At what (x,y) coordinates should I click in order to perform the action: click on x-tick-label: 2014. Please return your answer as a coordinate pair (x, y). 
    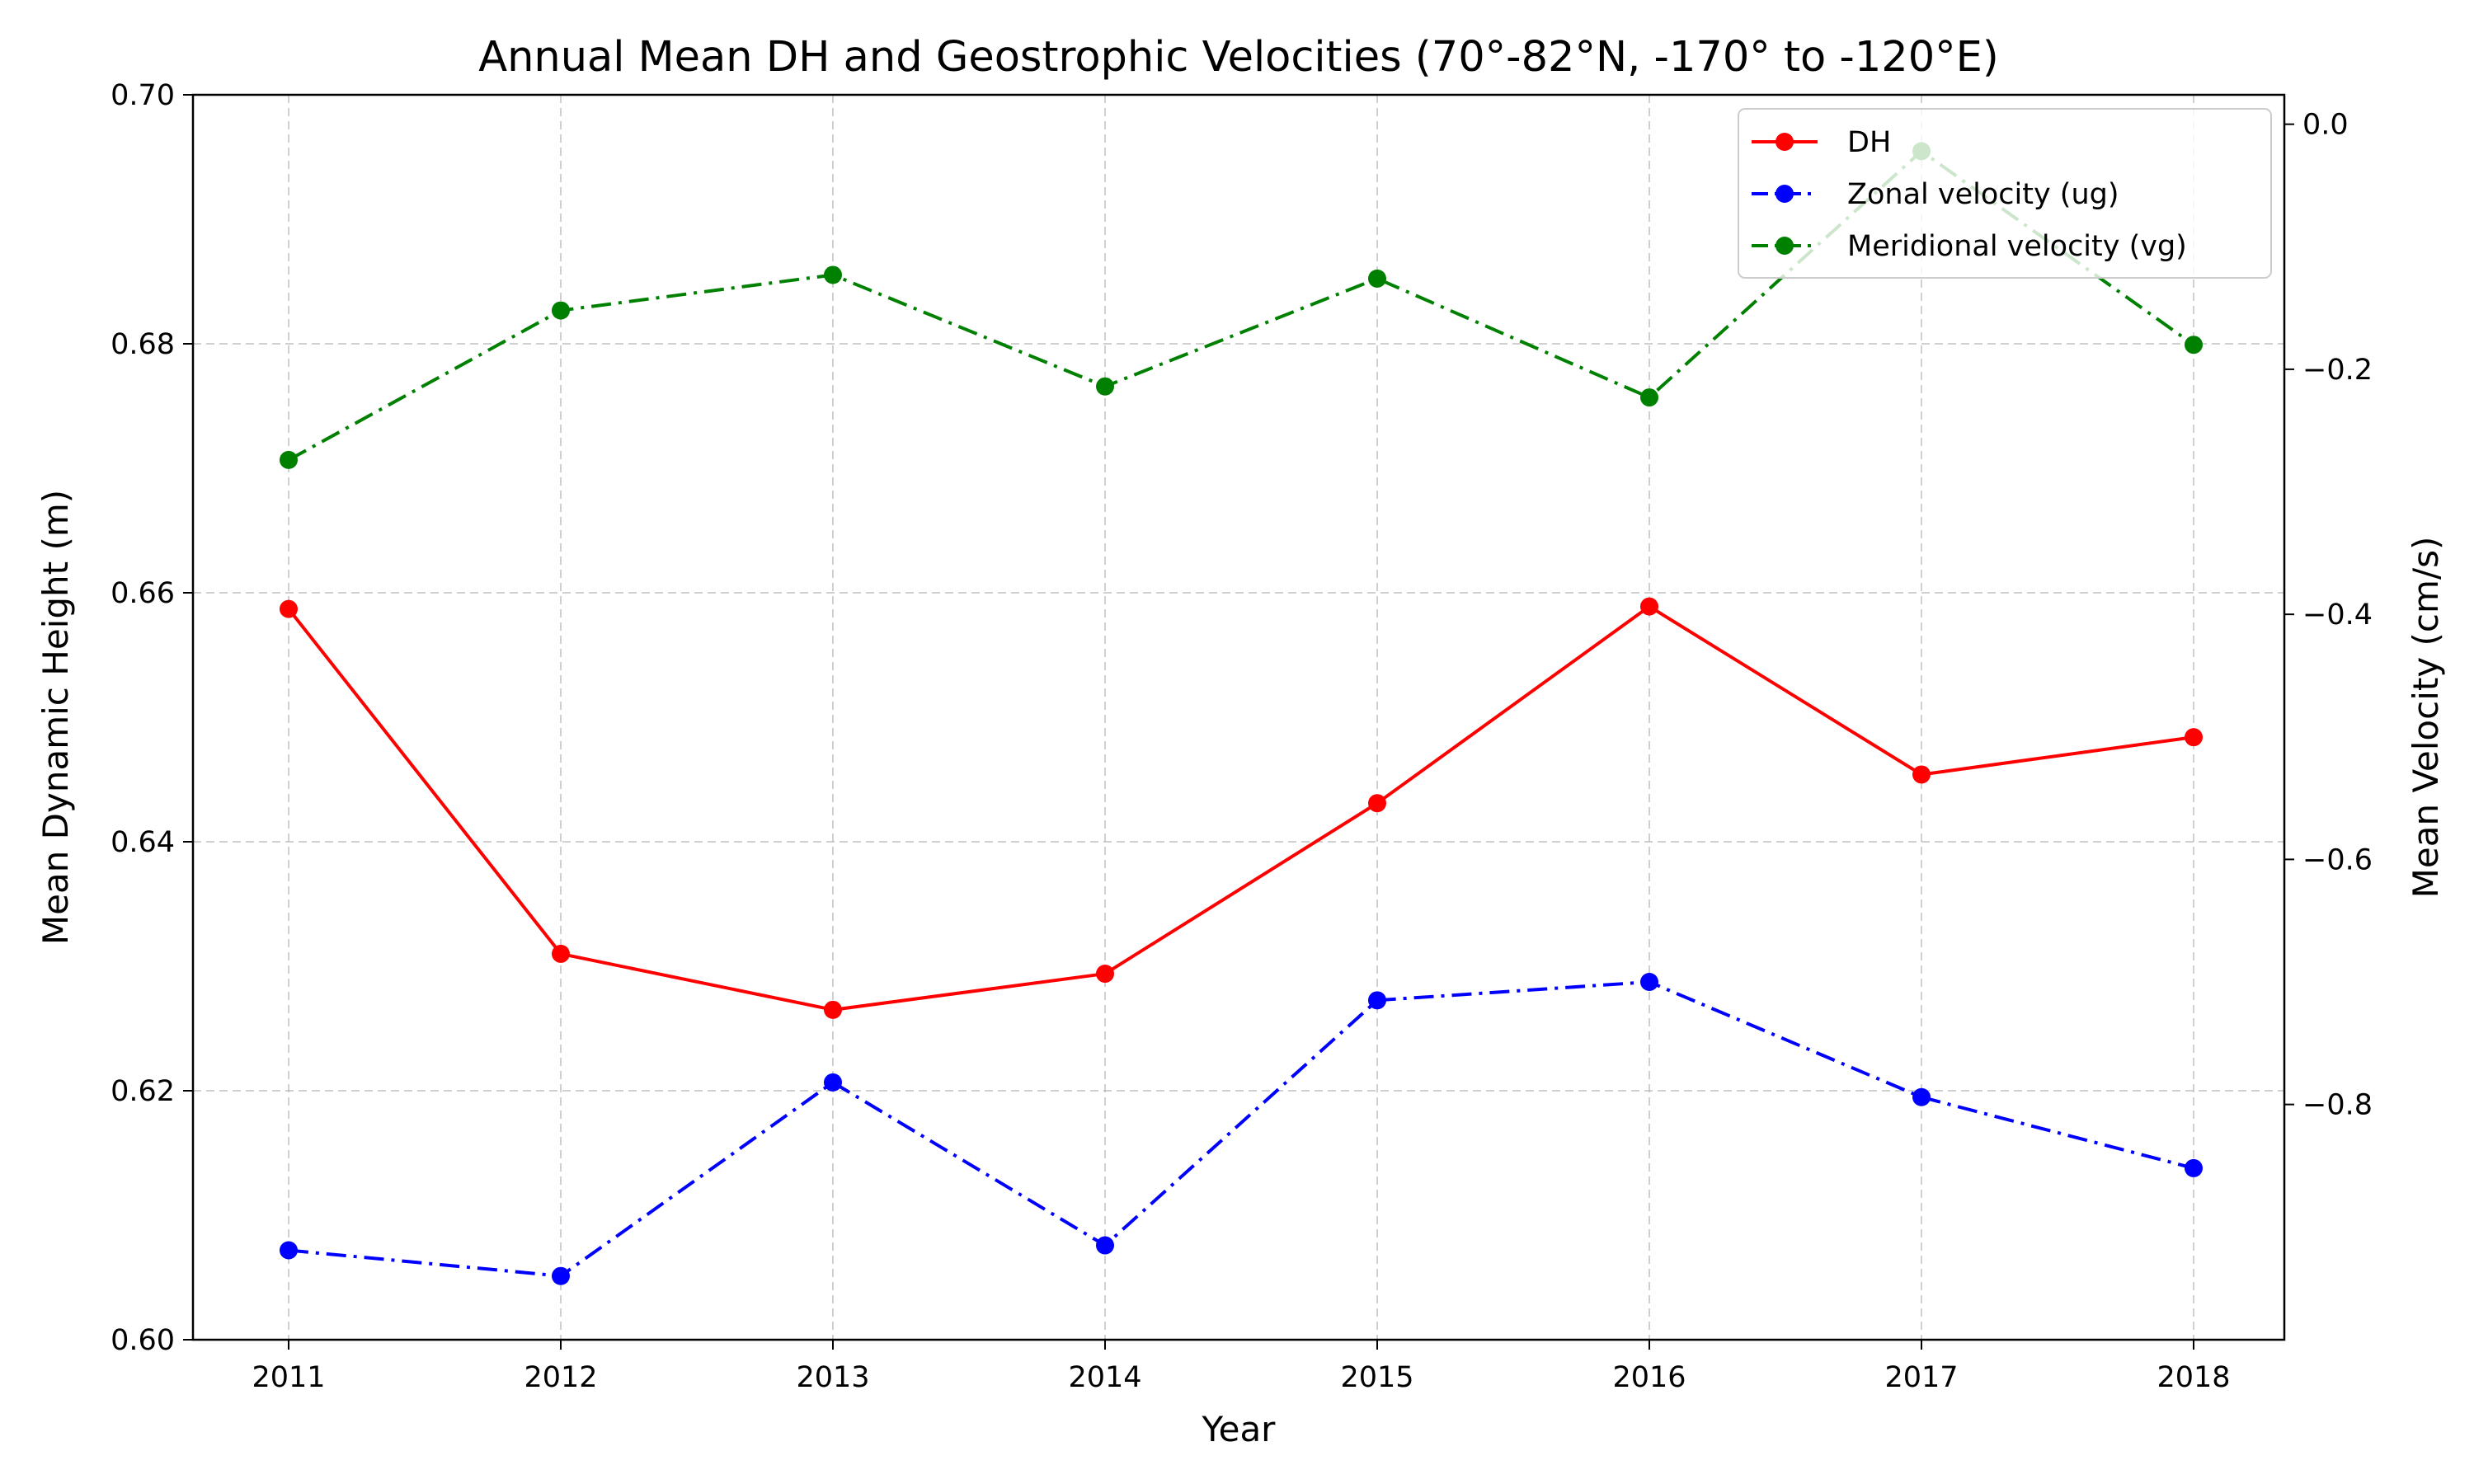
    Looking at the image, I should click on (1104, 1377).